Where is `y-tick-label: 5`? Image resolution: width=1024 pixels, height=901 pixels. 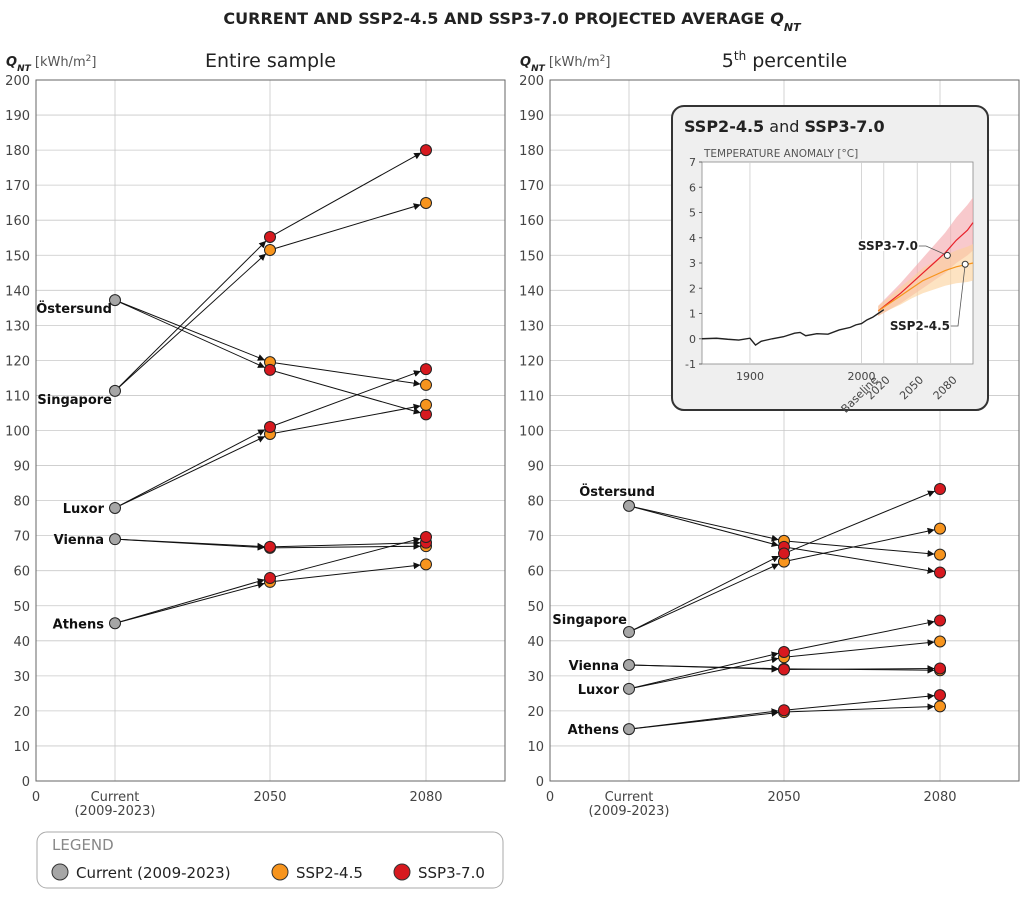 y-tick-label: 5 is located at coordinates (692, 213).